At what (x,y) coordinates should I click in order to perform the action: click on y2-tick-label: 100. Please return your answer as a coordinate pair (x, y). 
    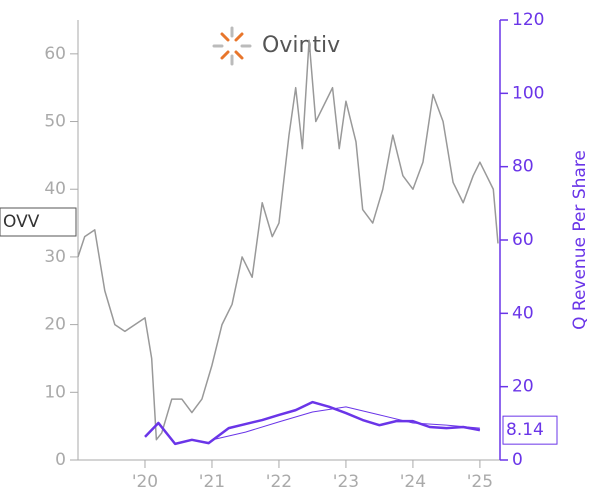
    Looking at the image, I should click on (528, 93).